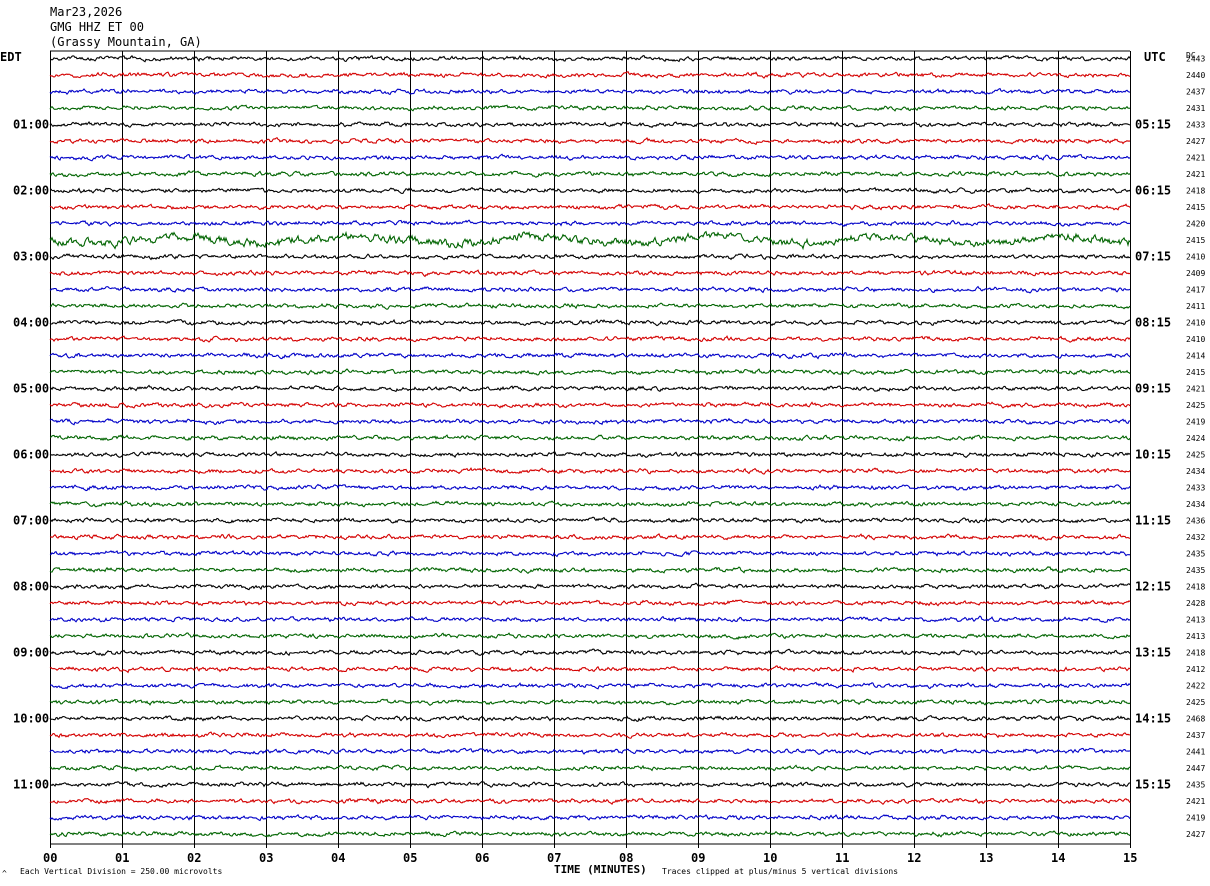 The height and width of the screenshot is (886, 1210). What do you see at coordinates (50, 858) in the screenshot?
I see `x-tick-label: 00` at bounding box center [50, 858].